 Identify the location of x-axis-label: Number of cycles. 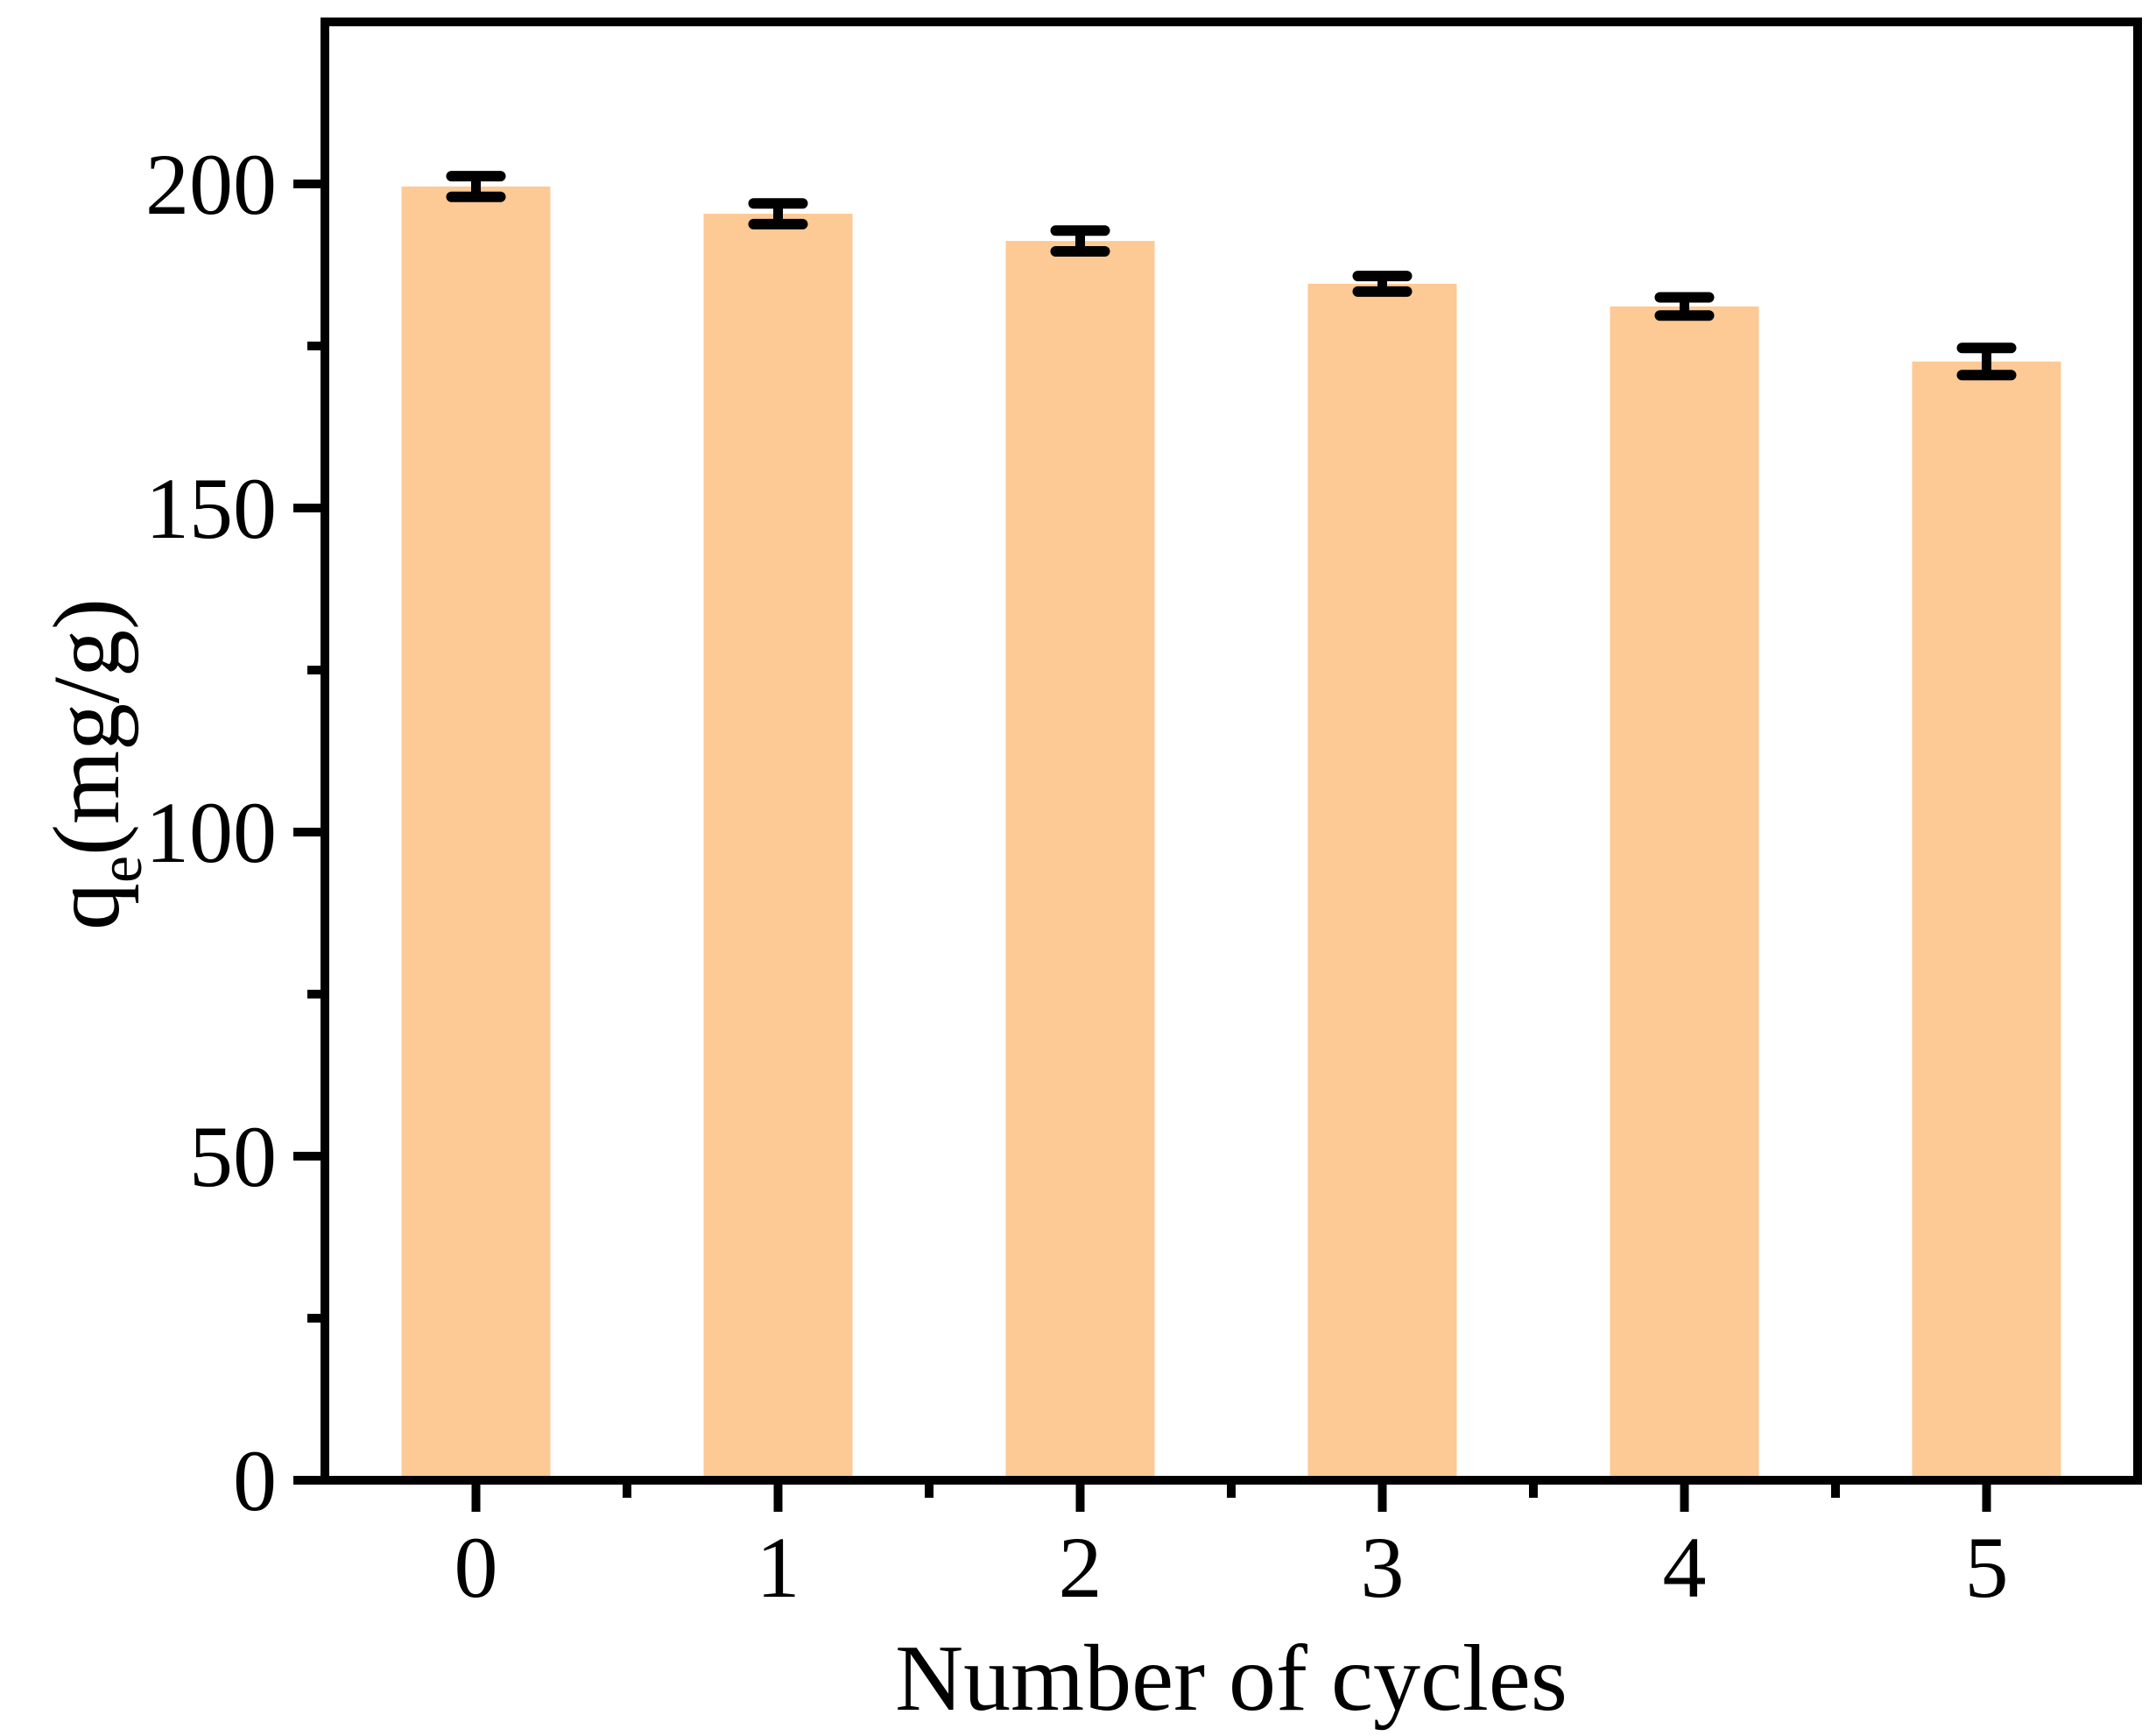
(1231, 1679).